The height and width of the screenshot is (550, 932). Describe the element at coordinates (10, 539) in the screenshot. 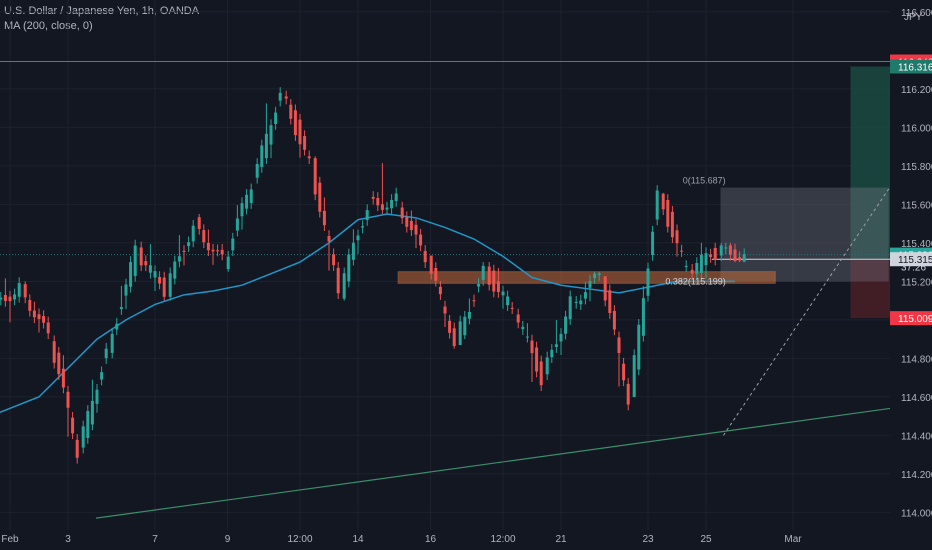

I see `time-tick: Feb` at that location.